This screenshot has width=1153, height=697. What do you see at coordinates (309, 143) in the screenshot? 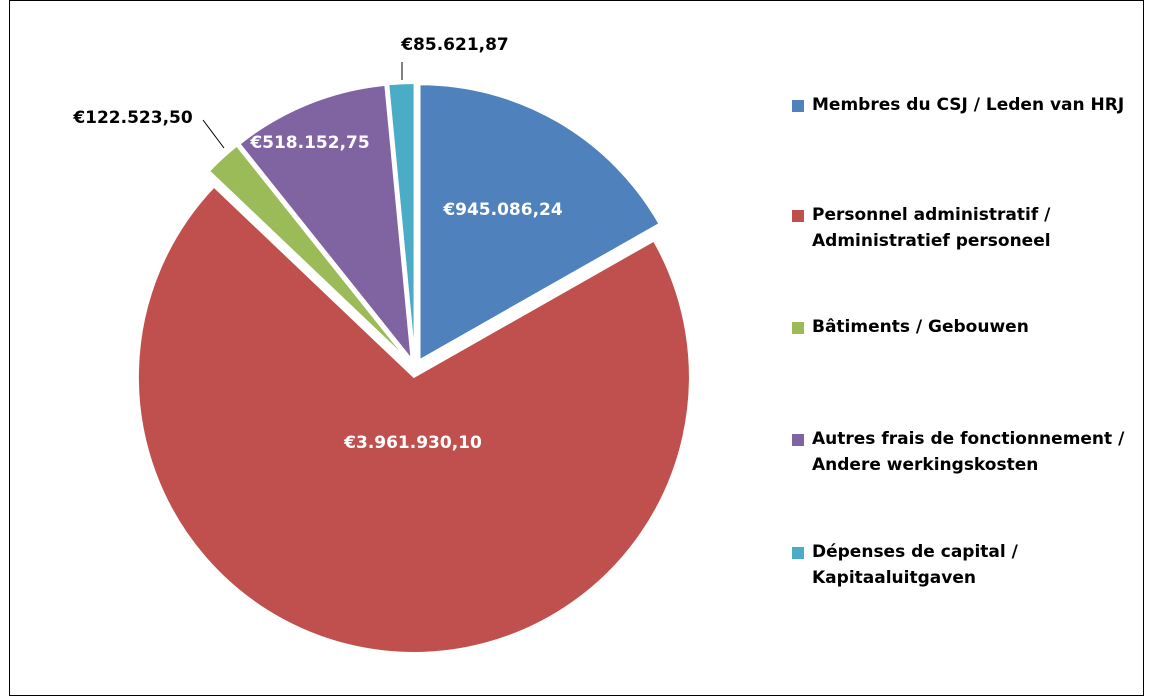
I see `data-label: €518.152,75` at bounding box center [309, 143].